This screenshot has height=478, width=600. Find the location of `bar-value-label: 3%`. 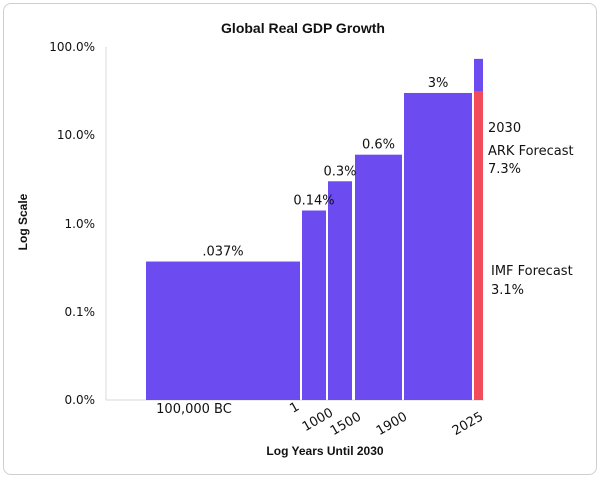

bar-value-label: 3% is located at coordinates (438, 83).